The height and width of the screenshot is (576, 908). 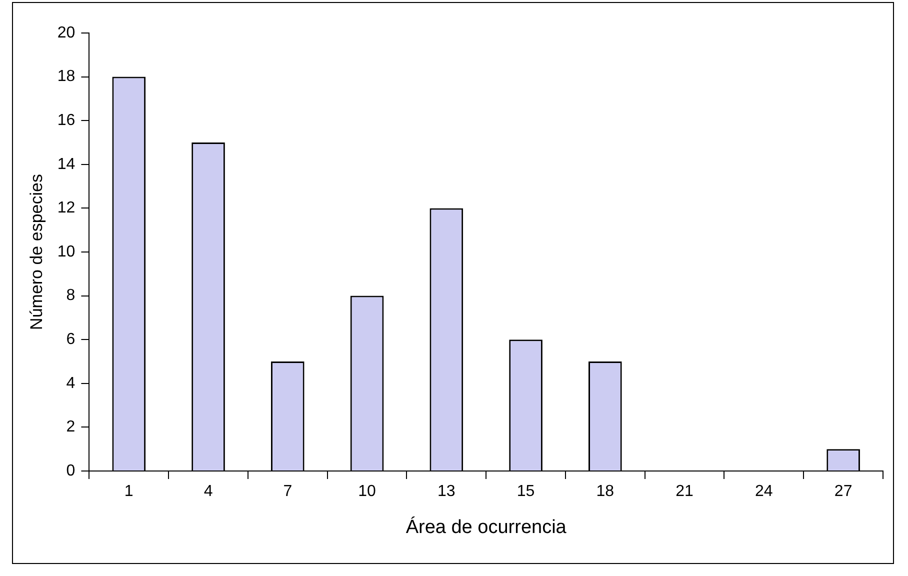 What do you see at coordinates (367, 491) in the screenshot?
I see `x-tick-label: 10` at bounding box center [367, 491].